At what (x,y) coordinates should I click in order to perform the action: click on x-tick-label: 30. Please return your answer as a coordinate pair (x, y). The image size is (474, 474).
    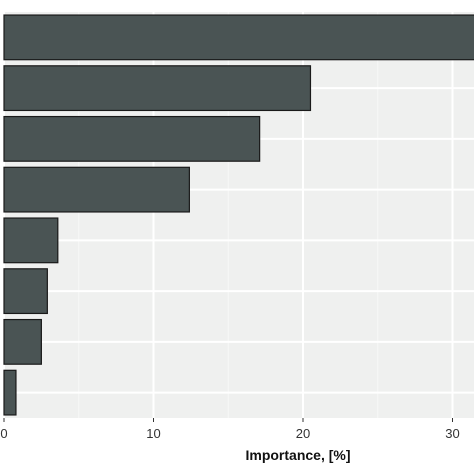
    Looking at the image, I should click on (452, 433).